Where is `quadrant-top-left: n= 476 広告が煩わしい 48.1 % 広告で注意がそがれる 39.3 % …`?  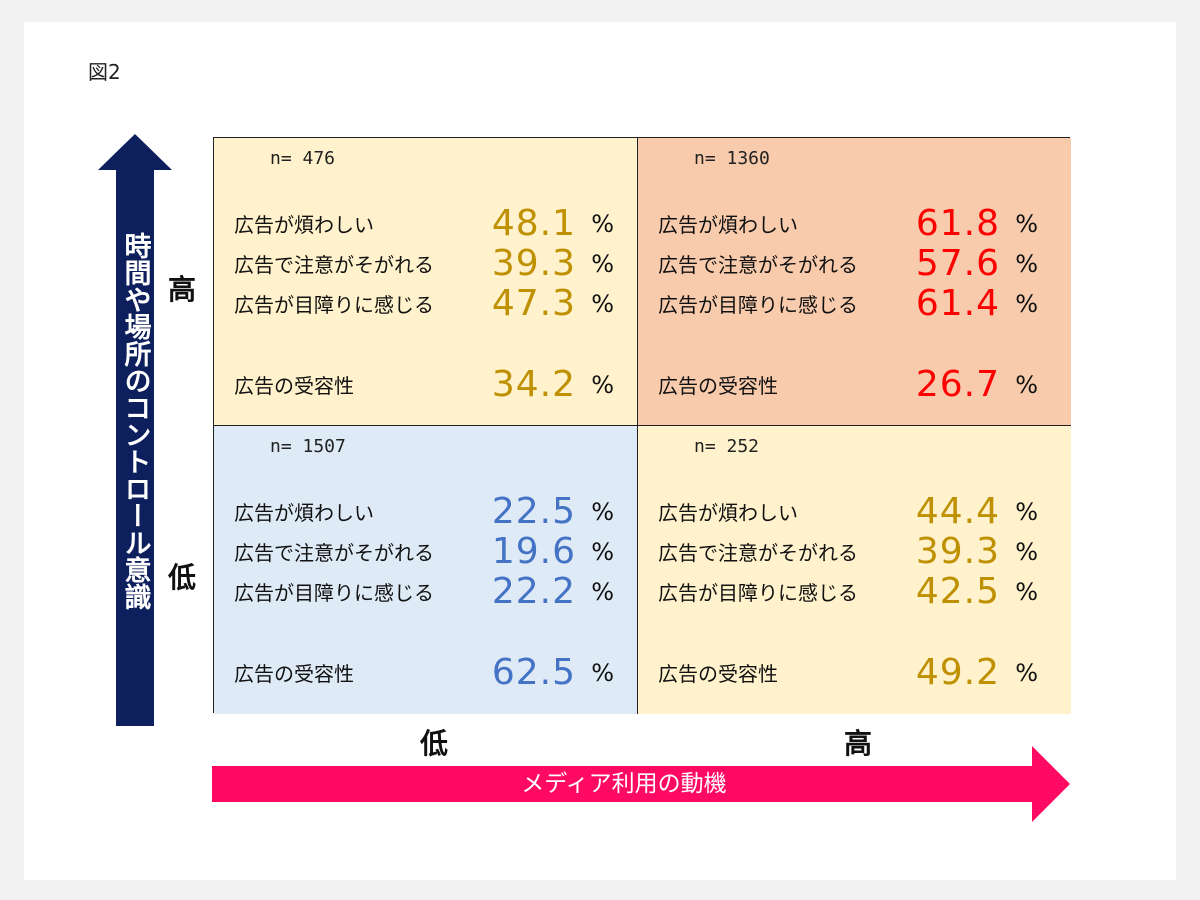 quadrant-top-left: n= 476 広告が煩わしい 48.1 % 広告で注意がそがれる 39.3 % … is located at coordinates (426, 282).